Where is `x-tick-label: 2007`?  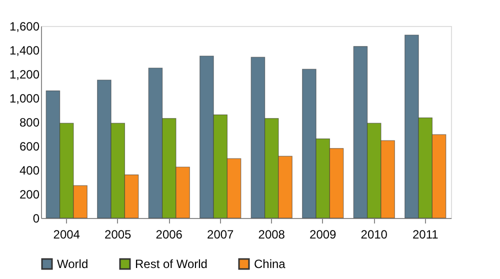
x-tick-label: 2007 is located at coordinates (220, 235).